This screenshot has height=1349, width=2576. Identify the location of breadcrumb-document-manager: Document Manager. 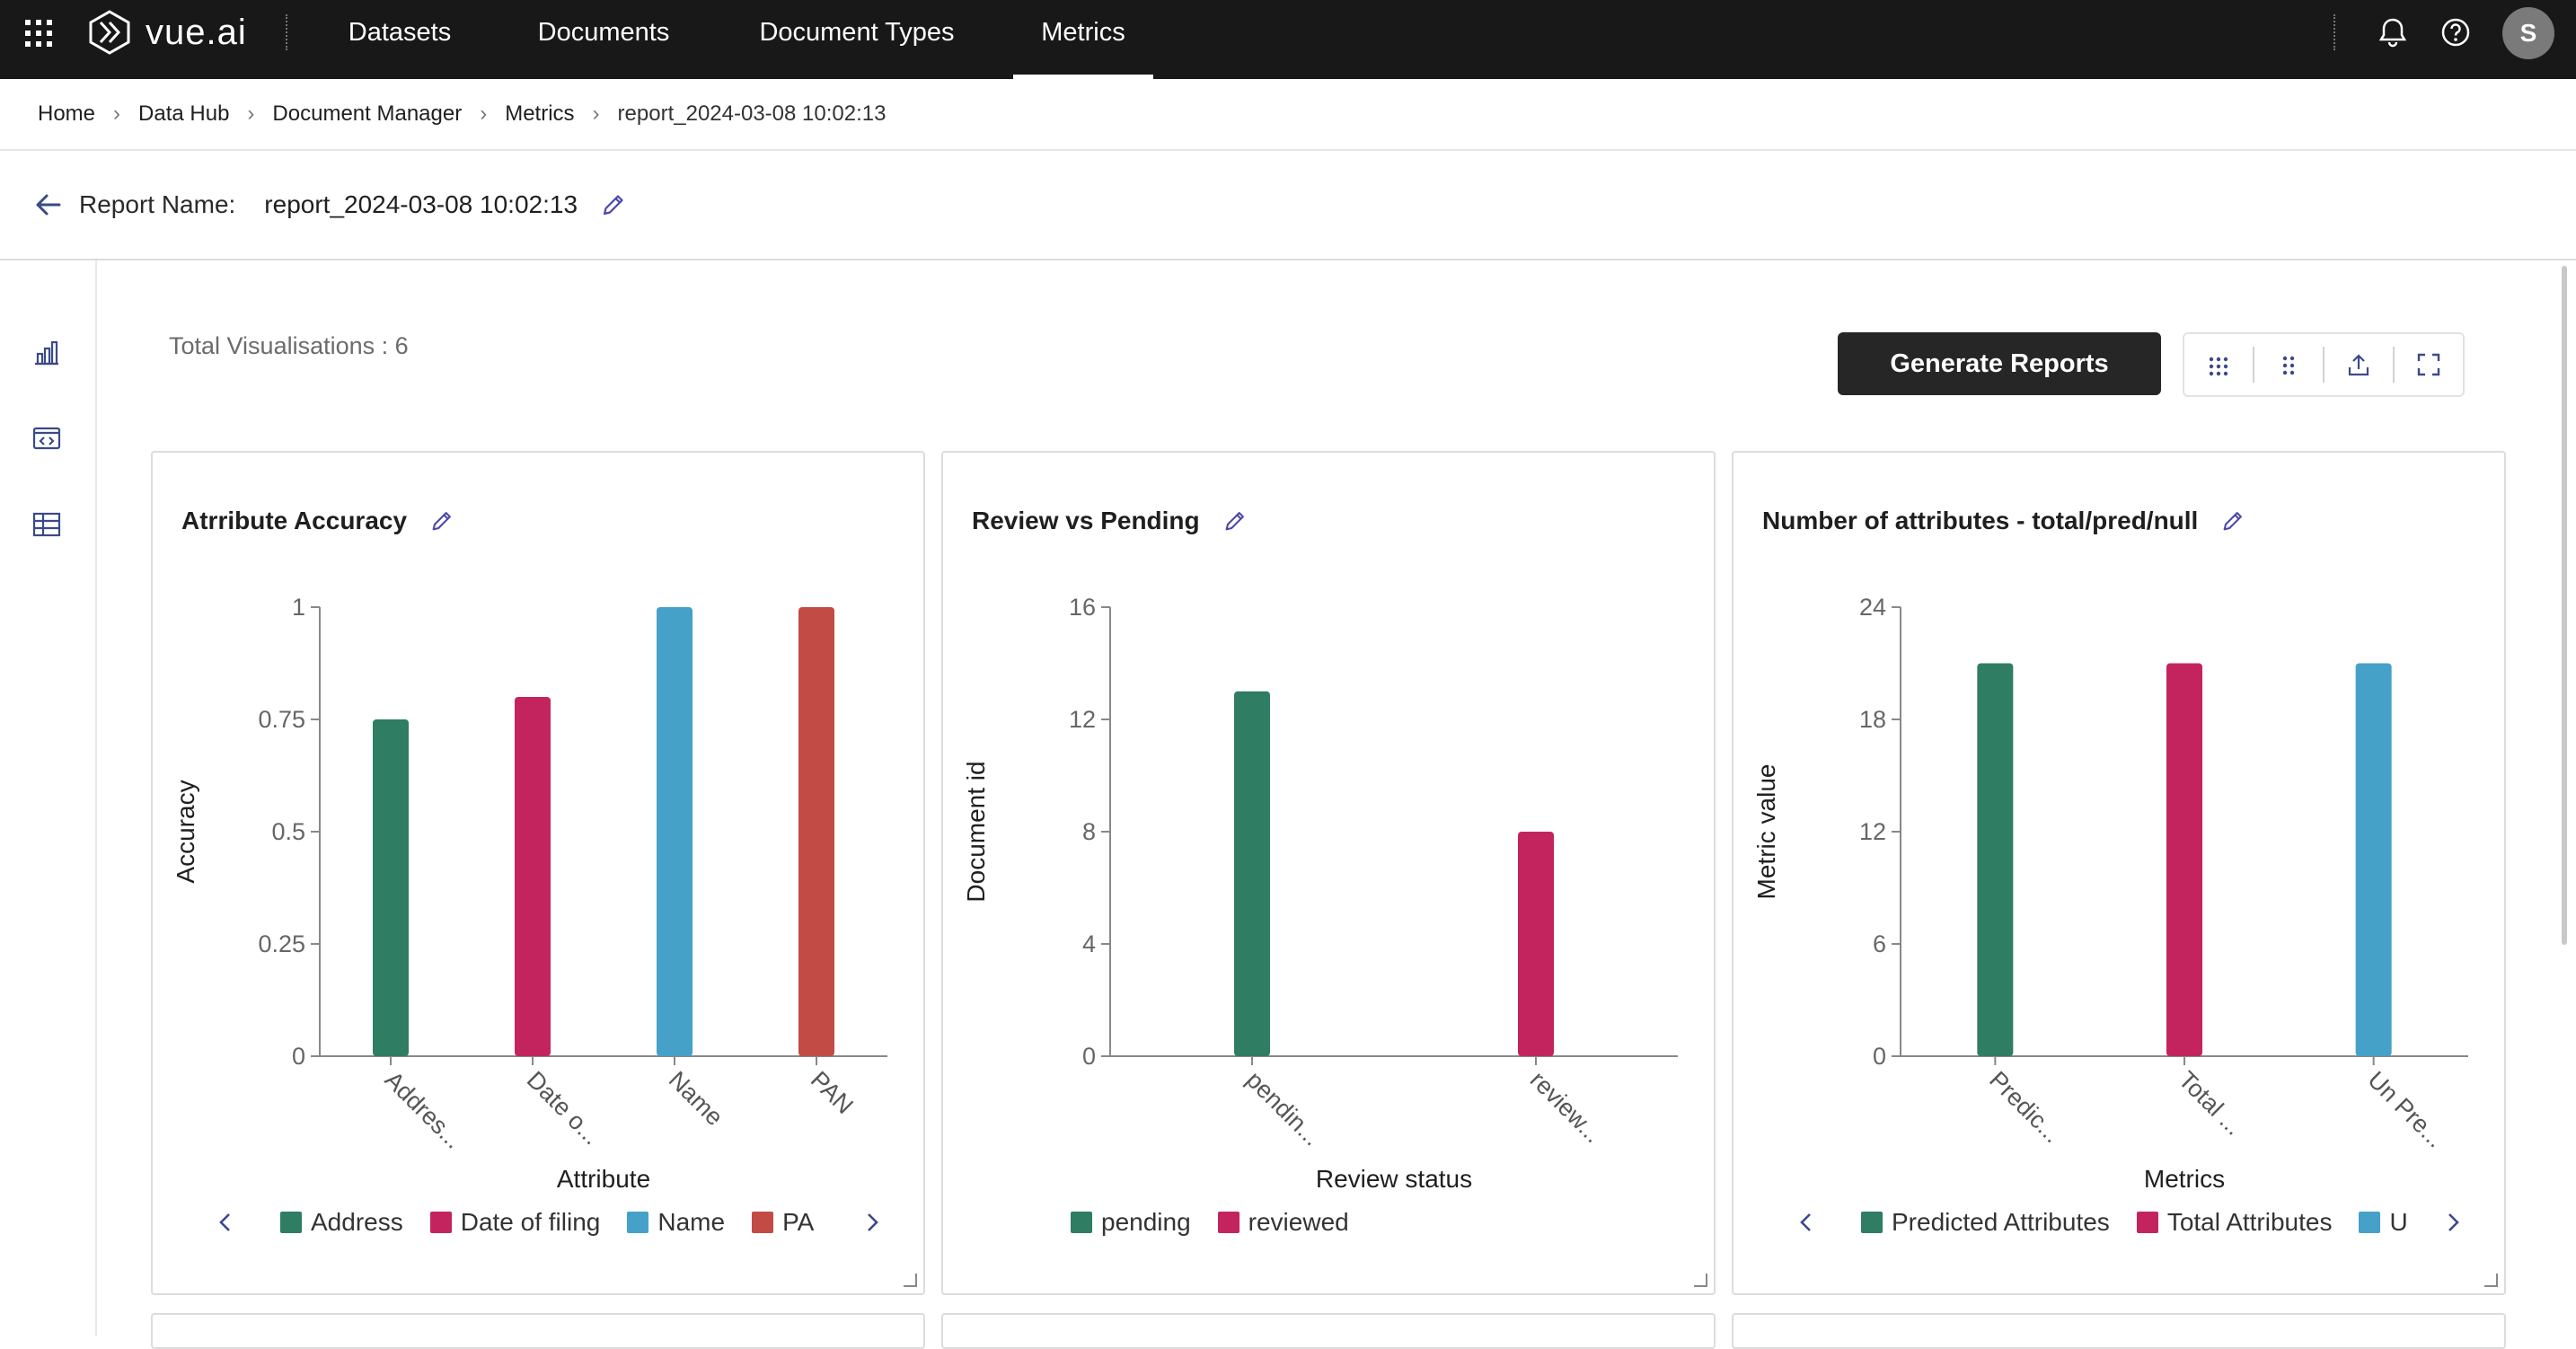
(367, 114).